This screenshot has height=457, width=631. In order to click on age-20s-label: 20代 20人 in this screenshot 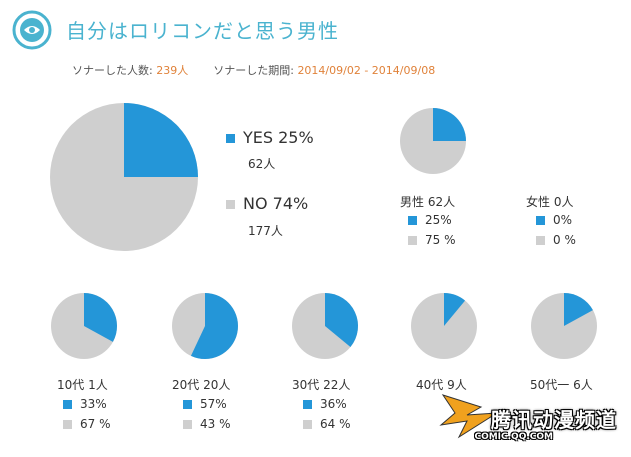, I will do `click(201, 385)`.